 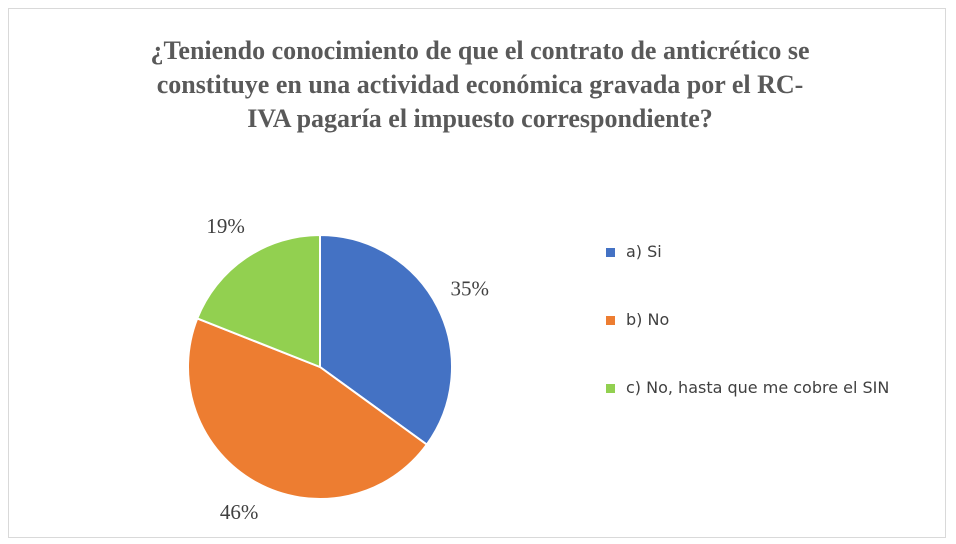 I want to click on data-label: 35%, so click(x=469, y=289).